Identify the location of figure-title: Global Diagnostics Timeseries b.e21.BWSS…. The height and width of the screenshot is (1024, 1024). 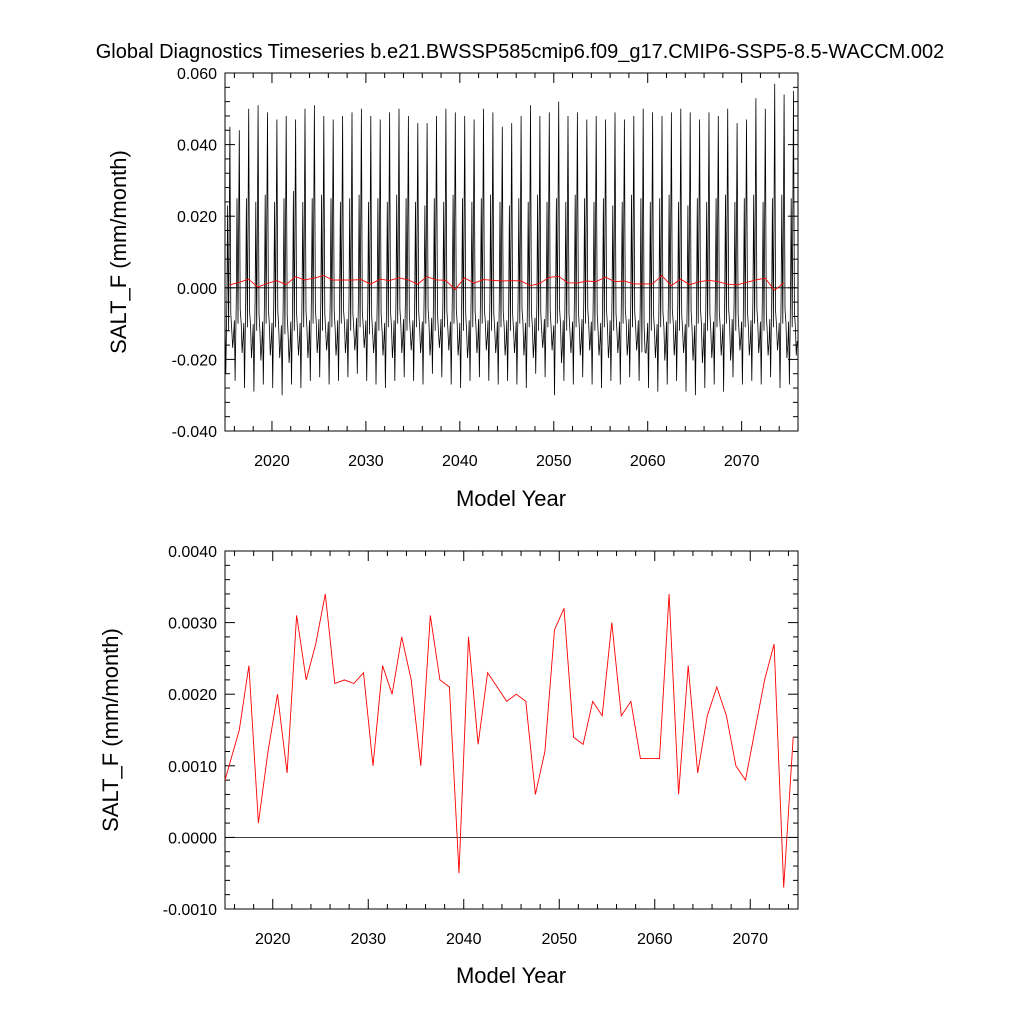
(520, 52).